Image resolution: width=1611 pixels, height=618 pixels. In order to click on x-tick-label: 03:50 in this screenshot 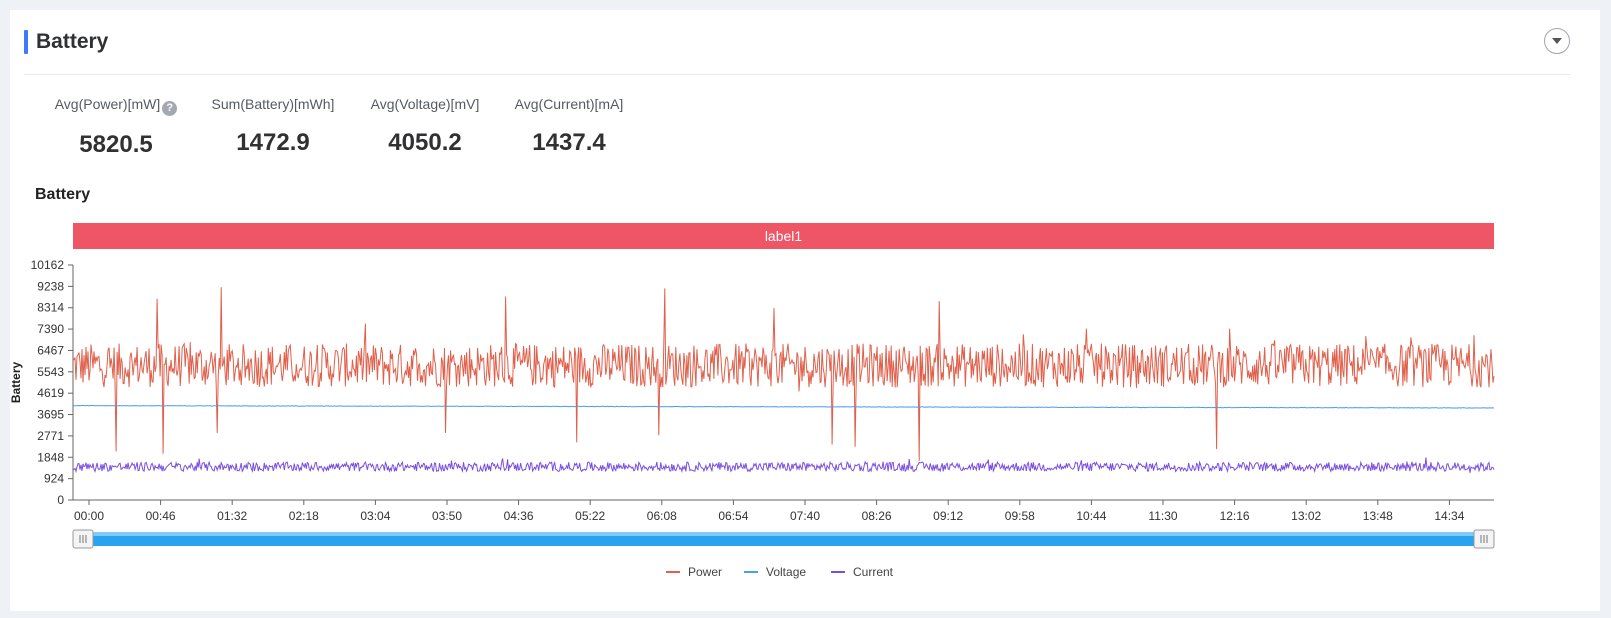, I will do `click(447, 516)`.